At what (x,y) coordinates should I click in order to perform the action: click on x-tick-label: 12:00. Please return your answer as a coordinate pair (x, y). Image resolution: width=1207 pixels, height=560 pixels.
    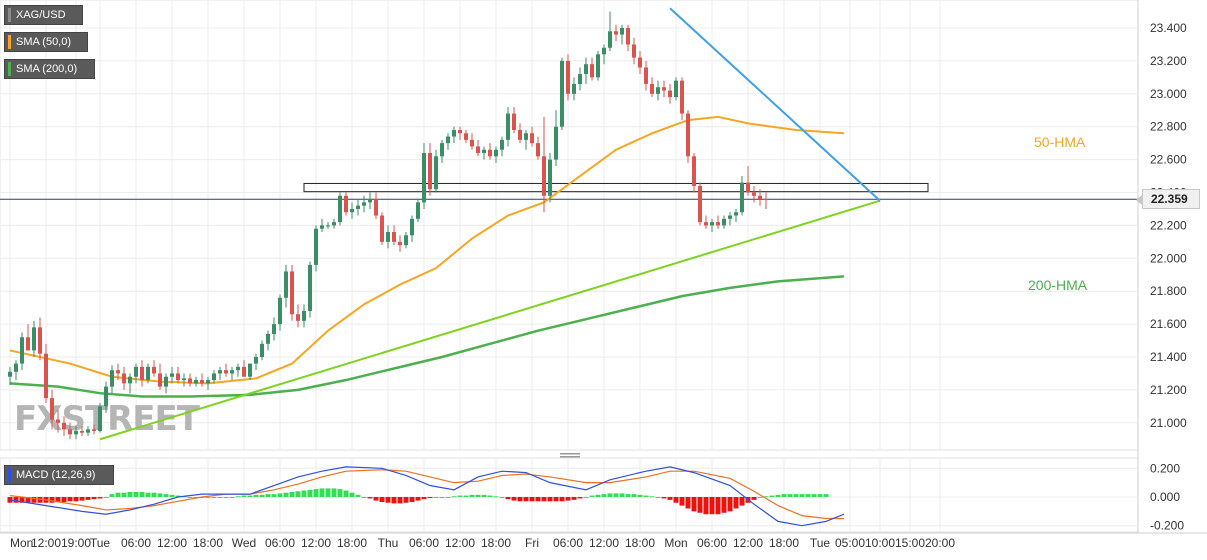
    Looking at the image, I should click on (604, 543).